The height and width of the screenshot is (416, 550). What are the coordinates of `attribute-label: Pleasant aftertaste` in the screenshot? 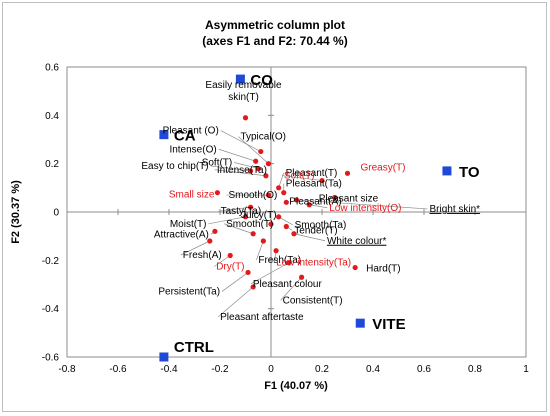 It's located at (262, 317).